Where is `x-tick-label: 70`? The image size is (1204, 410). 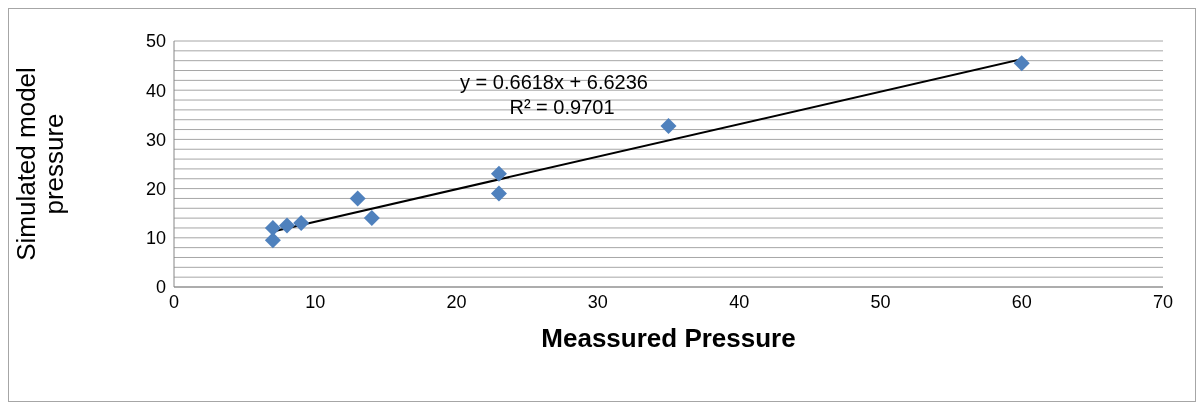
x-tick-label: 70 is located at coordinates (1163, 301).